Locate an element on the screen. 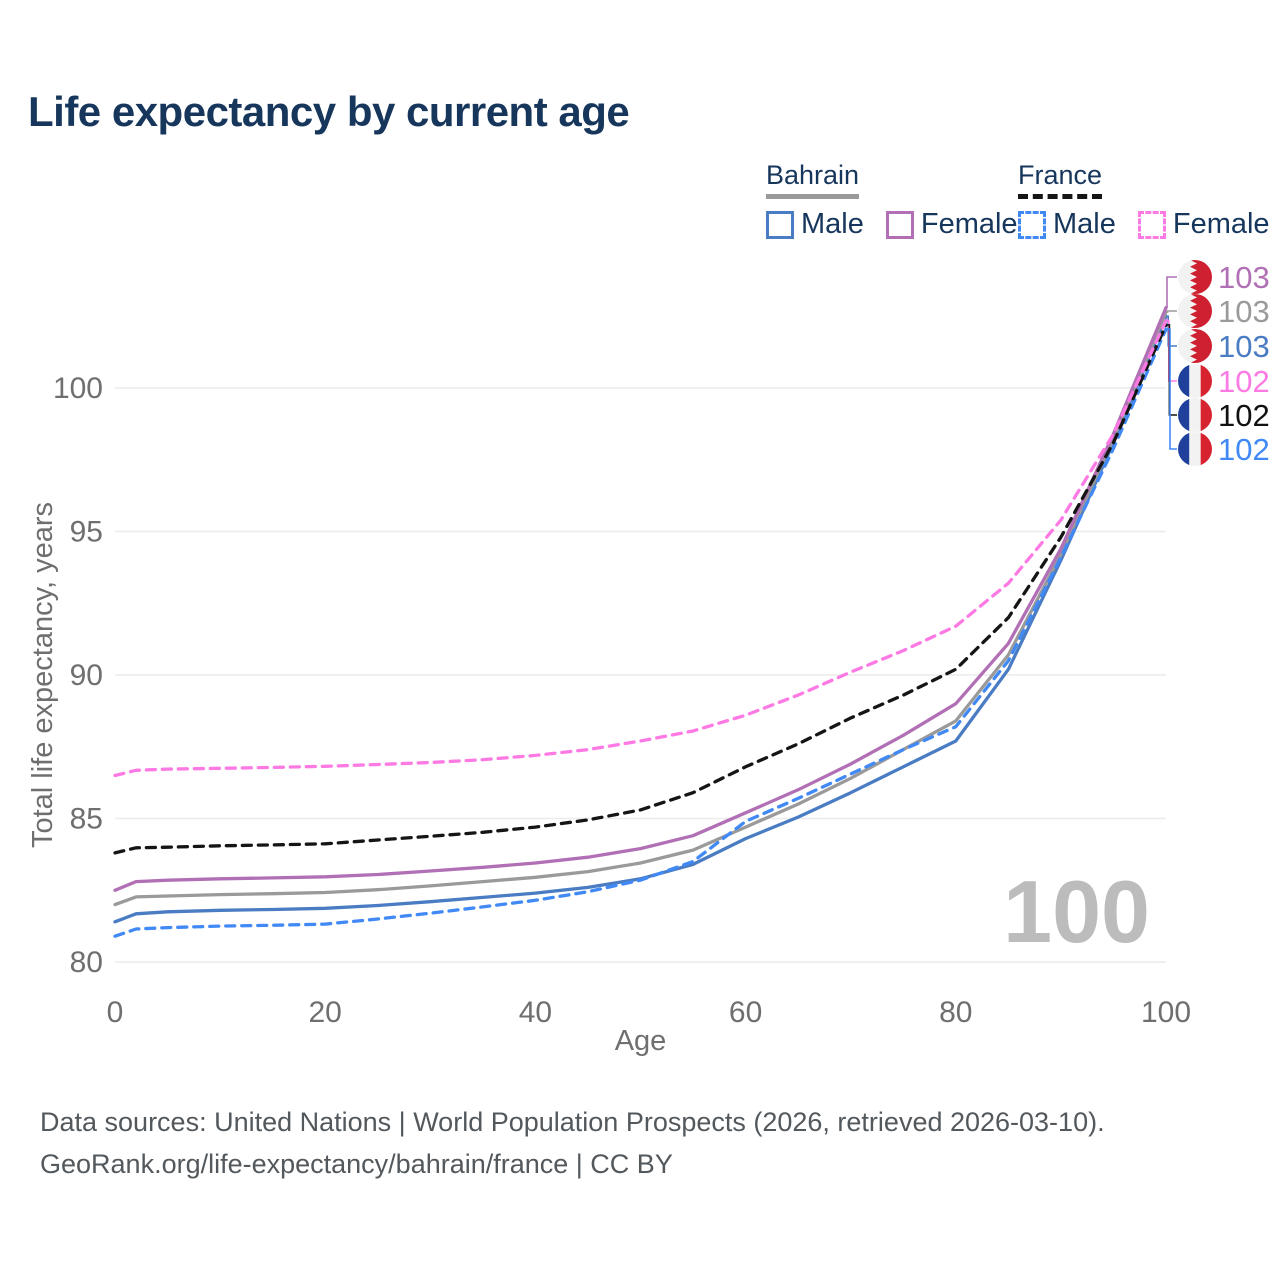 The height and width of the screenshot is (1280, 1280). hovered-age-watermark: 100 is located at coordinates (1076, 911).